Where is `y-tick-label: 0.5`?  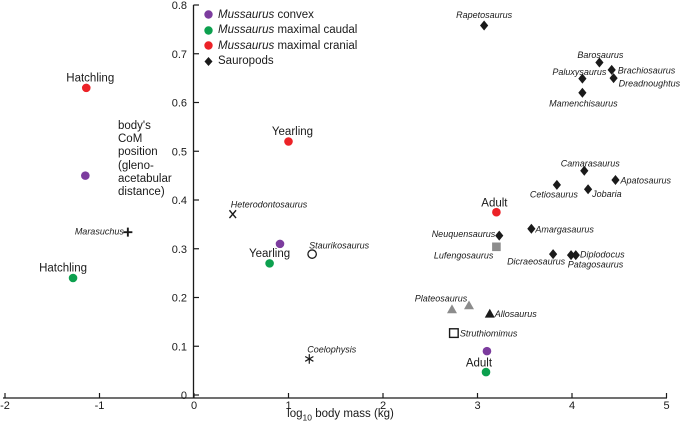
y-tick-label: 0.5 is located at coordinates (179, 152).